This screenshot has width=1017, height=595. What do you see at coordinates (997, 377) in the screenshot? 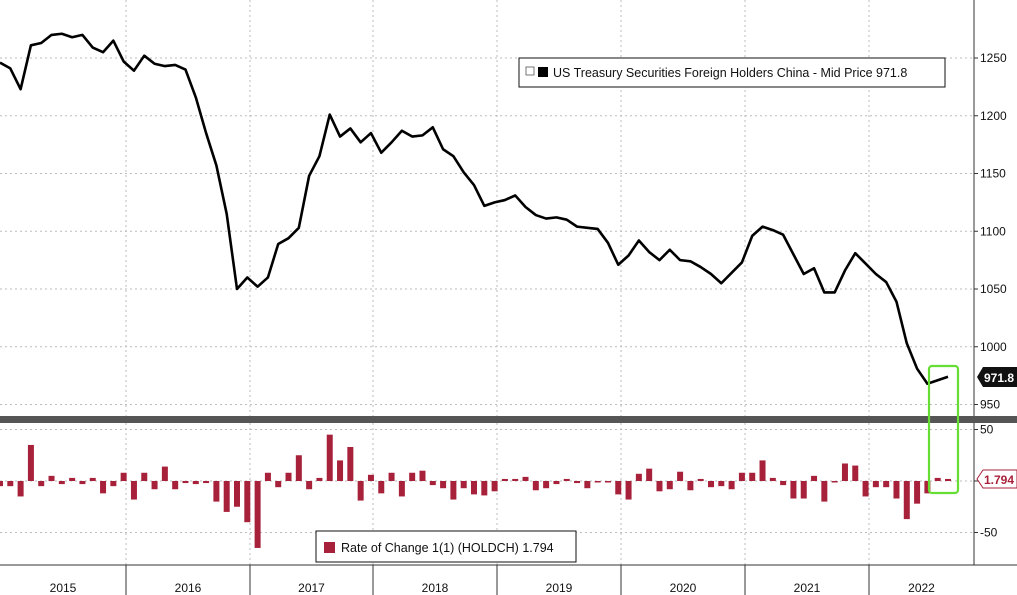
I see `line-last-value-tag` at bounding box center [997, 377].